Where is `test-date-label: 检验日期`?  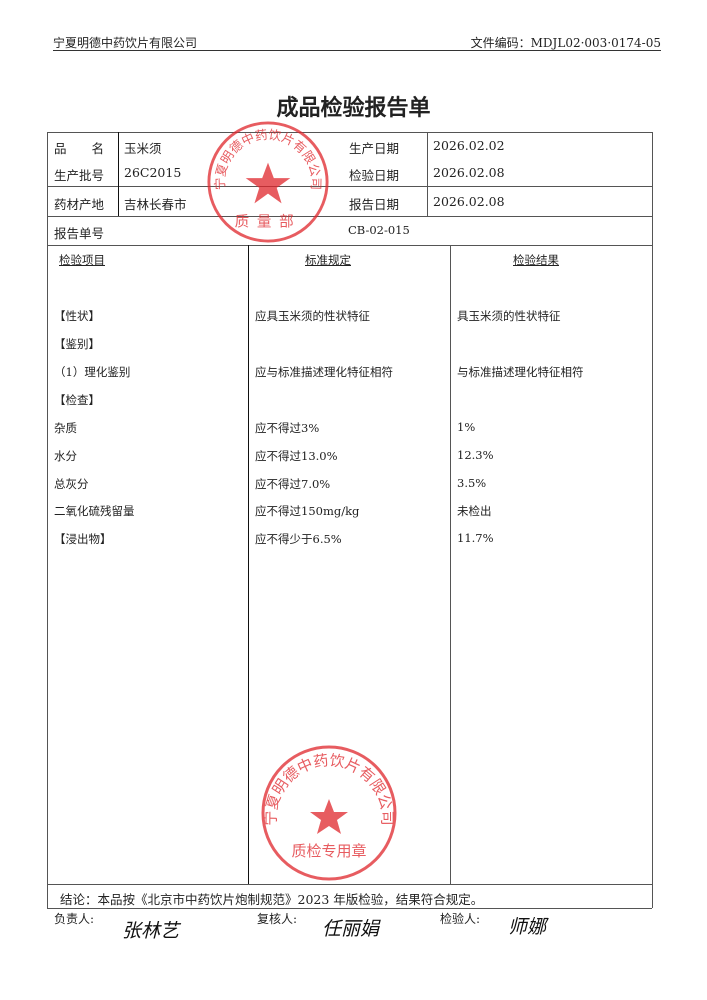
test-date-label: 检验日期 is located at coordinates (374, 175).